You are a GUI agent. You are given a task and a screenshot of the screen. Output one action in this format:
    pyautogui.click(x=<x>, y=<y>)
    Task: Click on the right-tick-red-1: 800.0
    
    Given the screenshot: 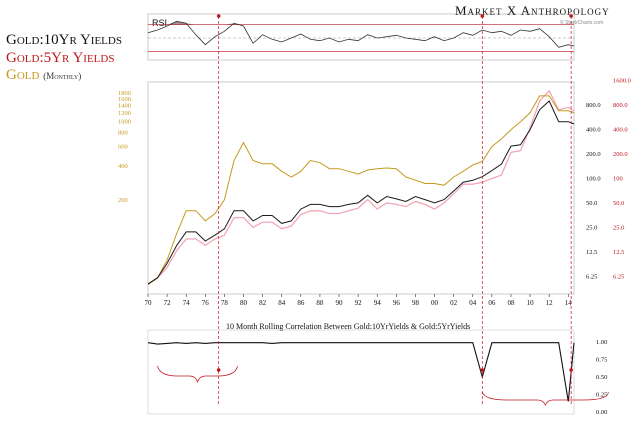 What is the action you would take?
    pyautogui.click(x=620, y=105)
    